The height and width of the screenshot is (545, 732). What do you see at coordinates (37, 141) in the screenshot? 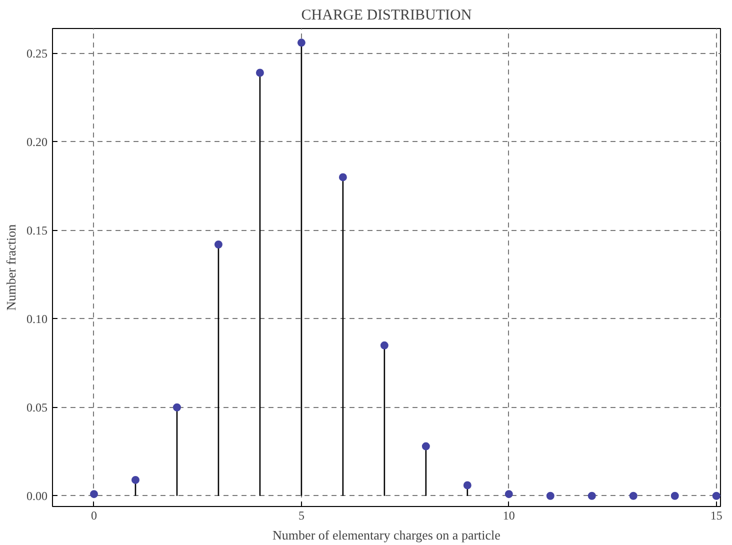
I see `y-tick-label: 0.20` at bounding box center [37, 141].